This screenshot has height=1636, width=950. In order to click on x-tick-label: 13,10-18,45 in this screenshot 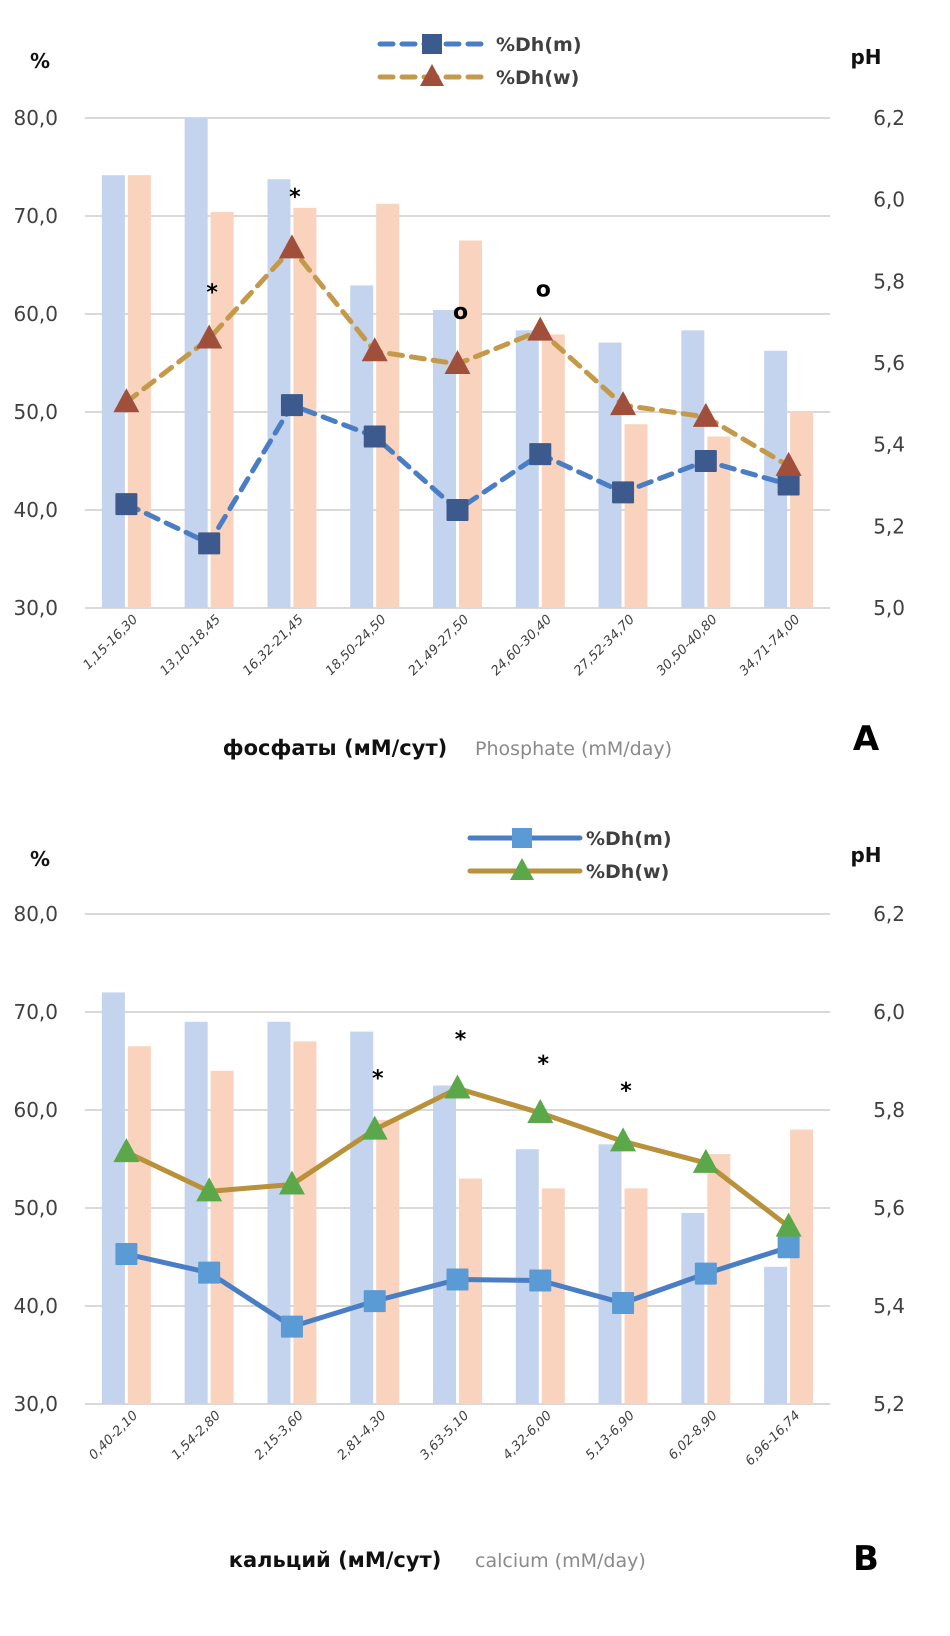, I will do `click(190, 645)`.